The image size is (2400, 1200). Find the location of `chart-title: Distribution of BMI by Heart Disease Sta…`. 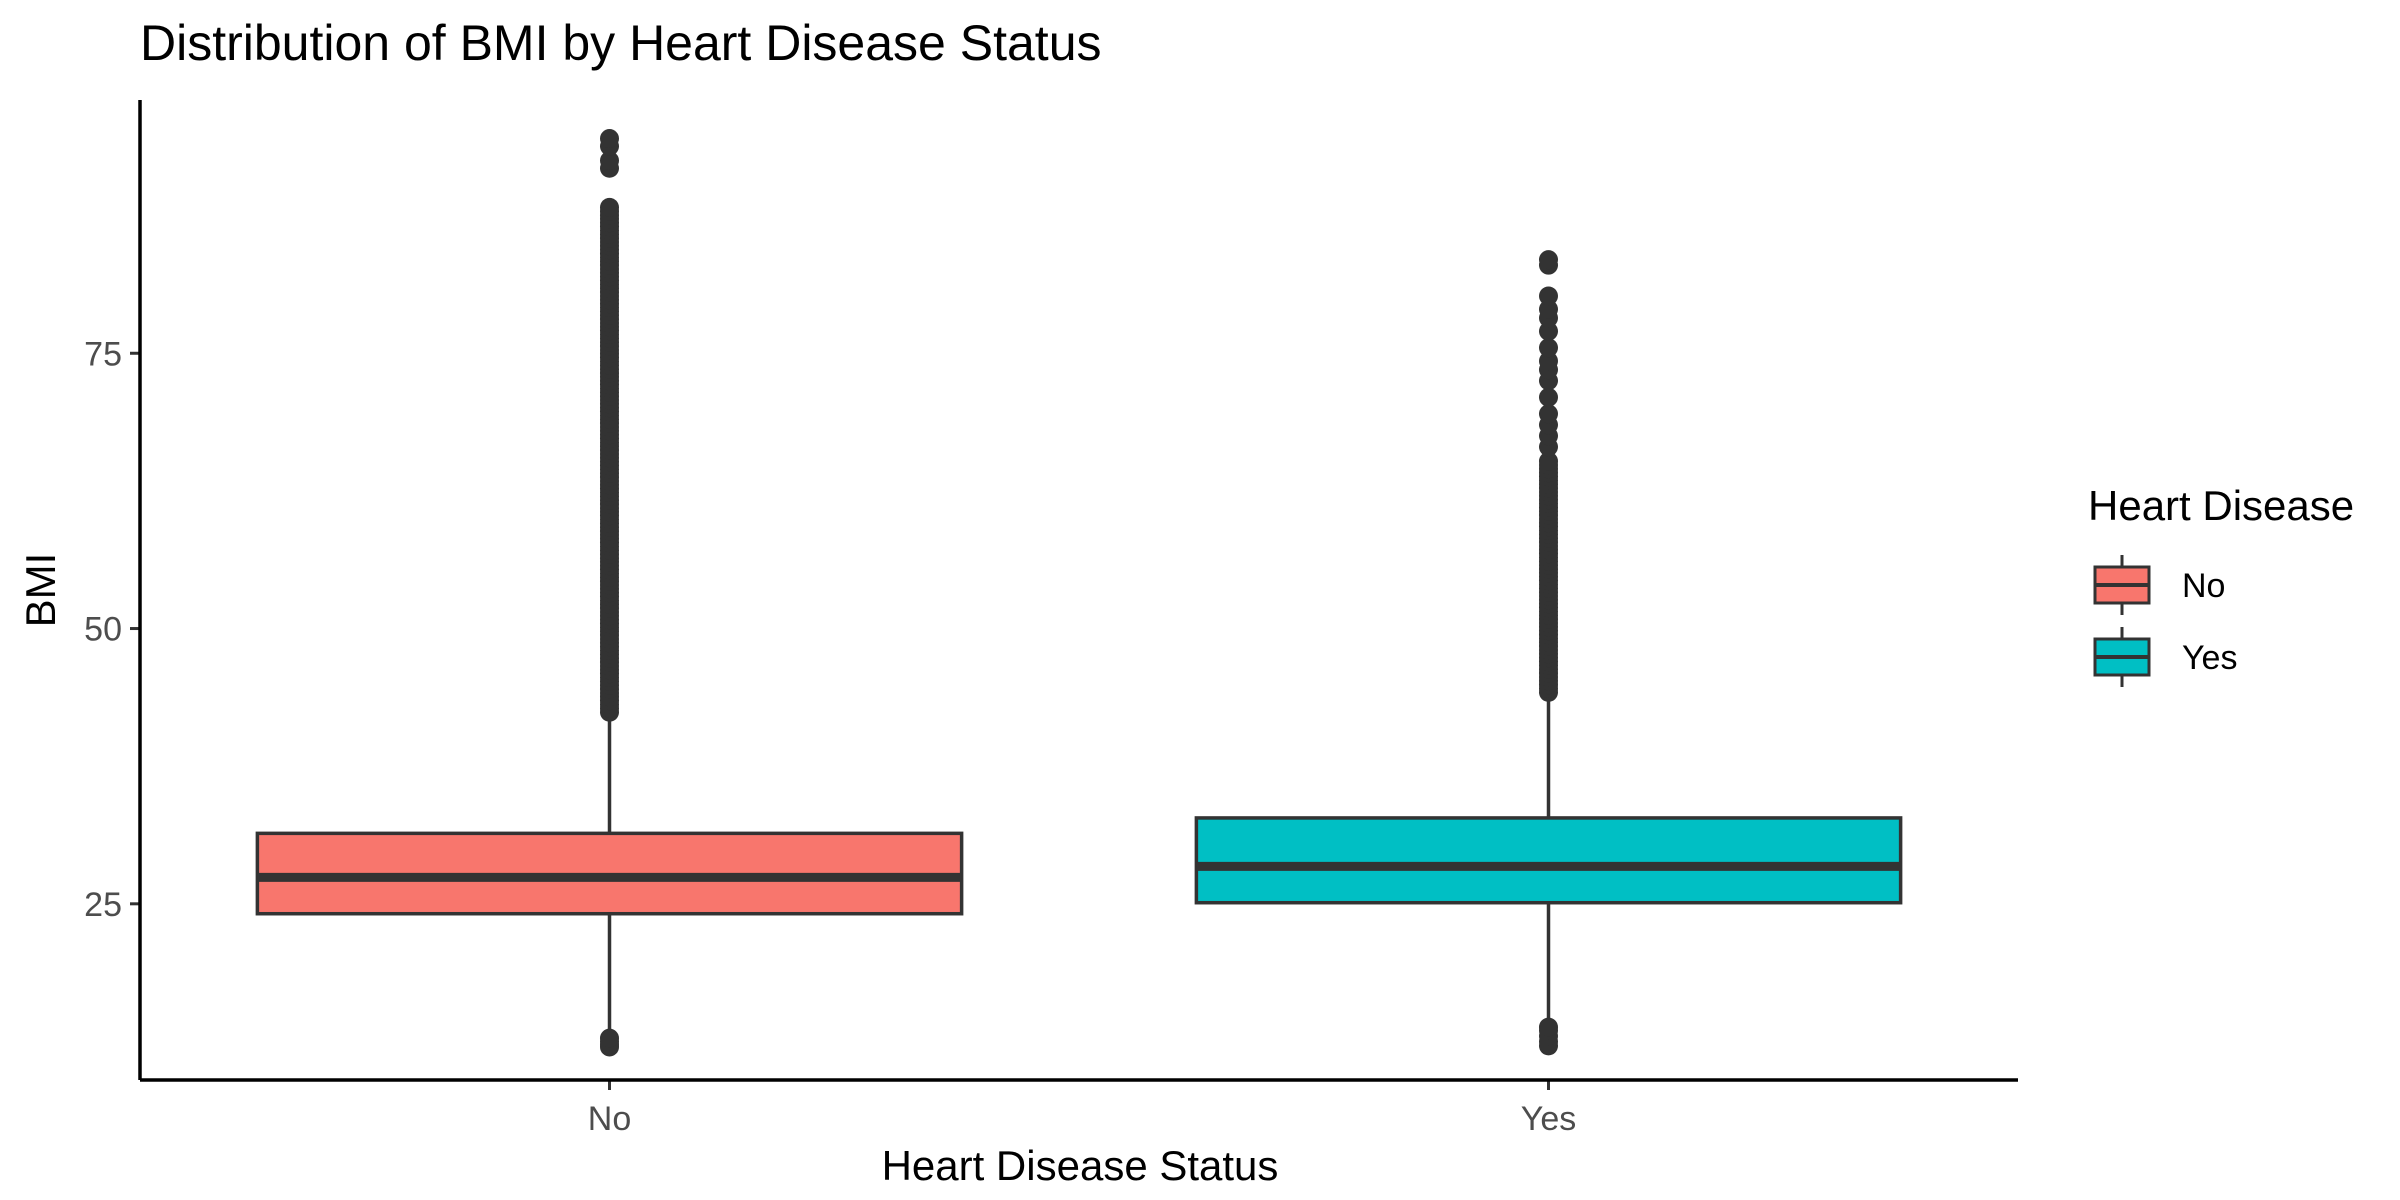

chart-title: Distribution of BMI by Heart Disease Sta… is located at coordinates (621, 43).